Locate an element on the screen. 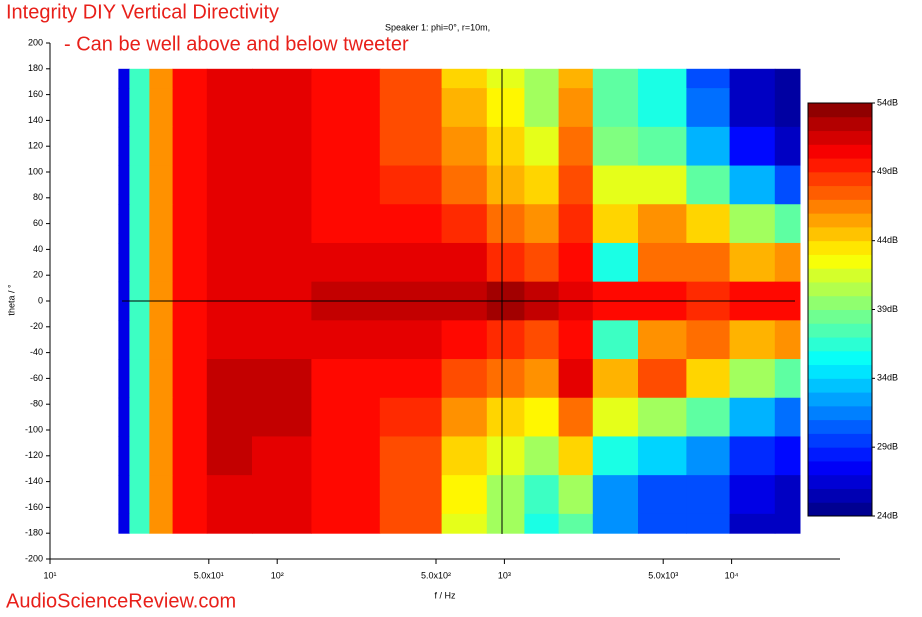 Image resolution: width=922 pixels, height=617 pixels. x-tick-label: 10⁴ is located at coordinates (732, 575).